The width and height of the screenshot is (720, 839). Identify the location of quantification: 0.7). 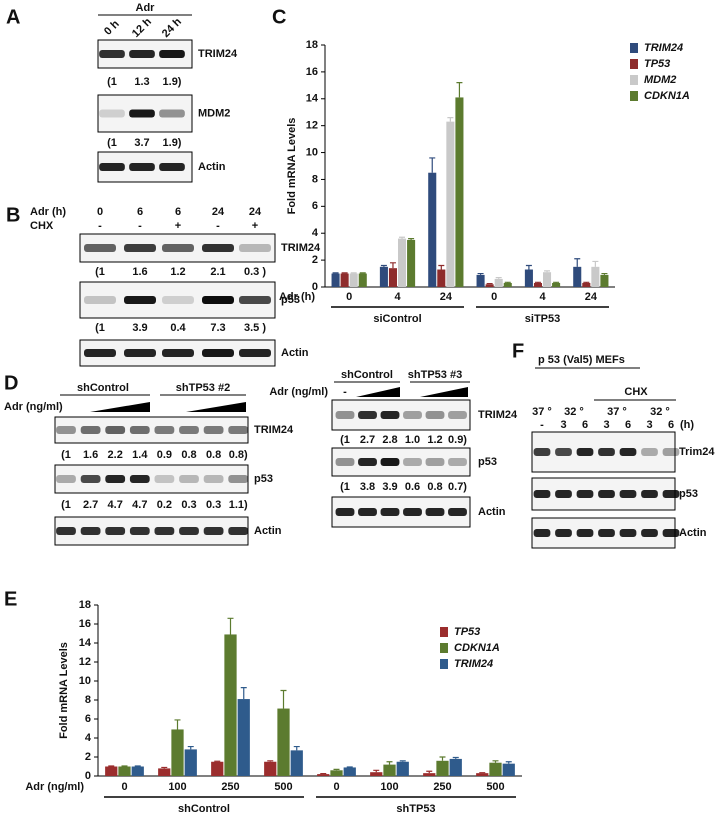
(457, 487).